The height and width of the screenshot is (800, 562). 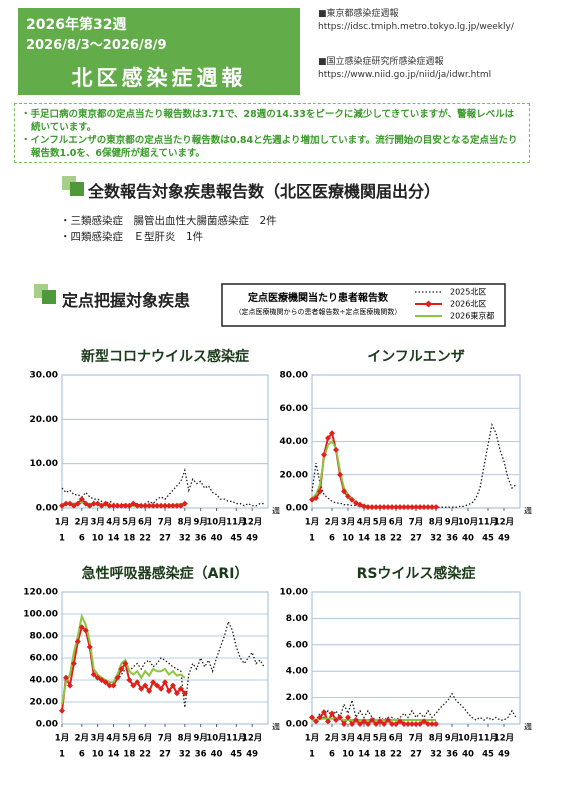 What do you see at coordinates (44, 703) in the screenshot?
I see `y-tick-label: 20.00` at bounding box center [44, 703].